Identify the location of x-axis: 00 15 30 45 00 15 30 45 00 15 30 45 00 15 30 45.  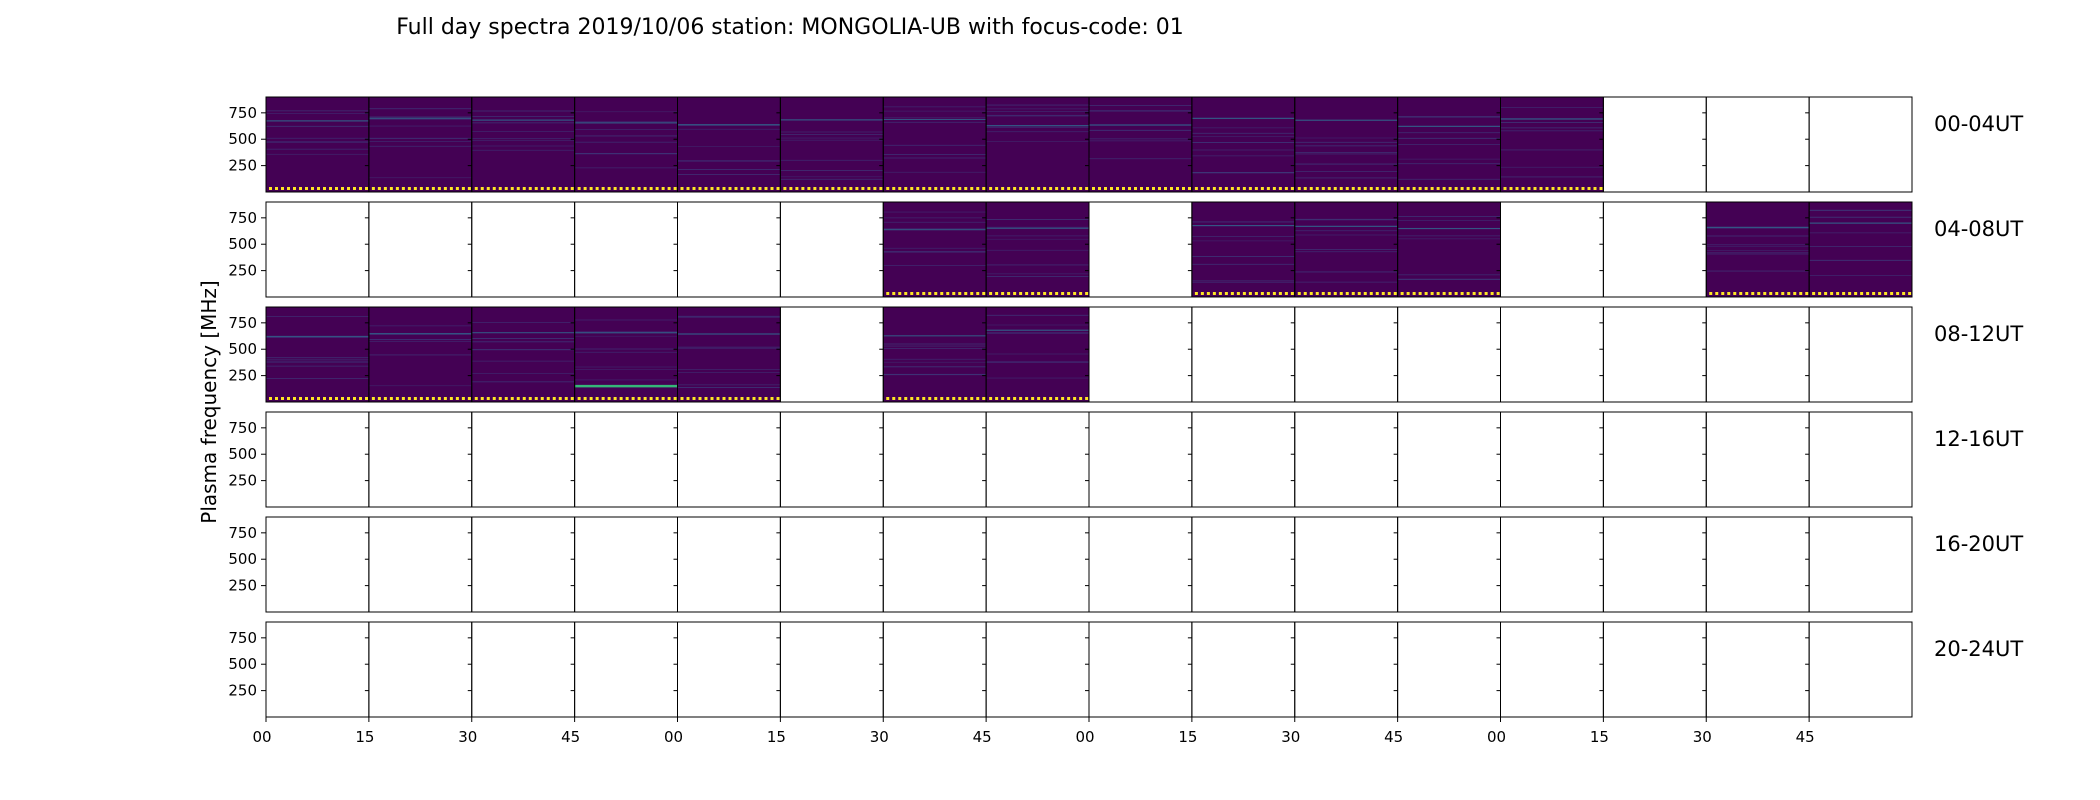
(1033, 731).